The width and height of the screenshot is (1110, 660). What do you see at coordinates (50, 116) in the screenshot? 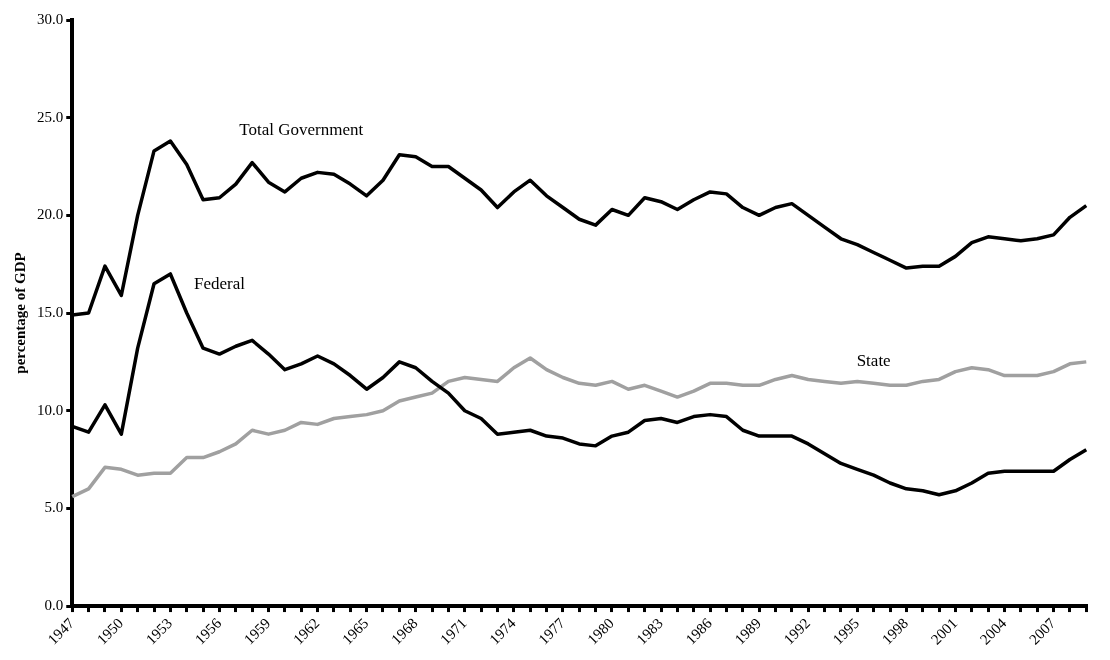
I see `y-tick-label: 25.0` at bounding box center [50, 116].